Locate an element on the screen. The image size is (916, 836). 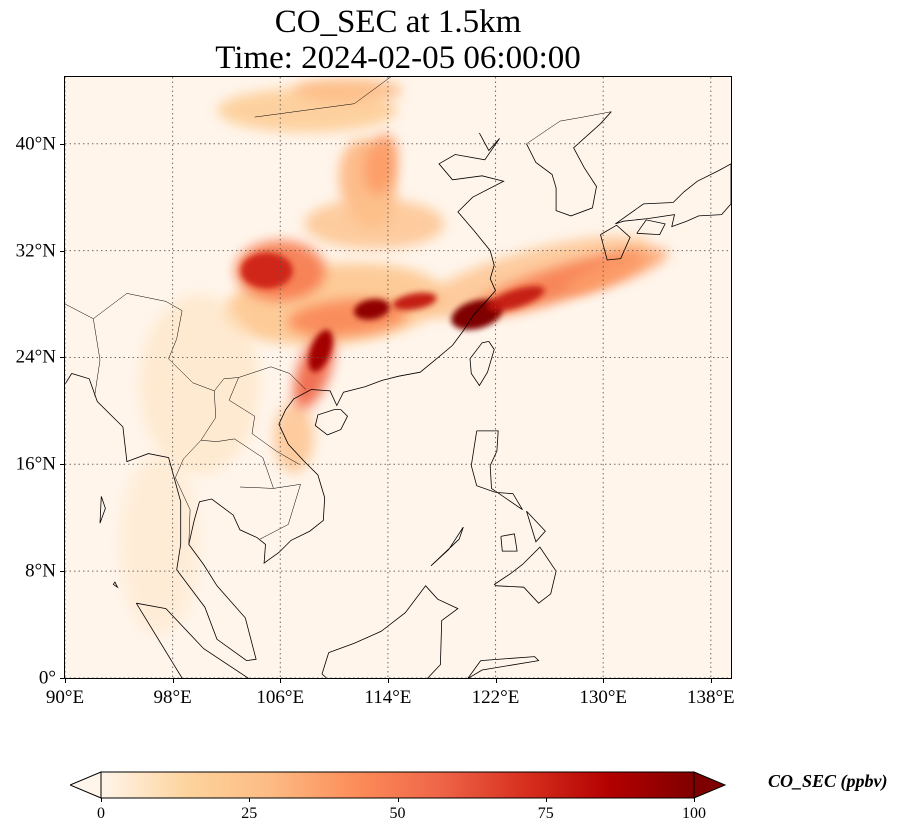
colorbar-tick-label: 0 is located at coordinates (101, 813).